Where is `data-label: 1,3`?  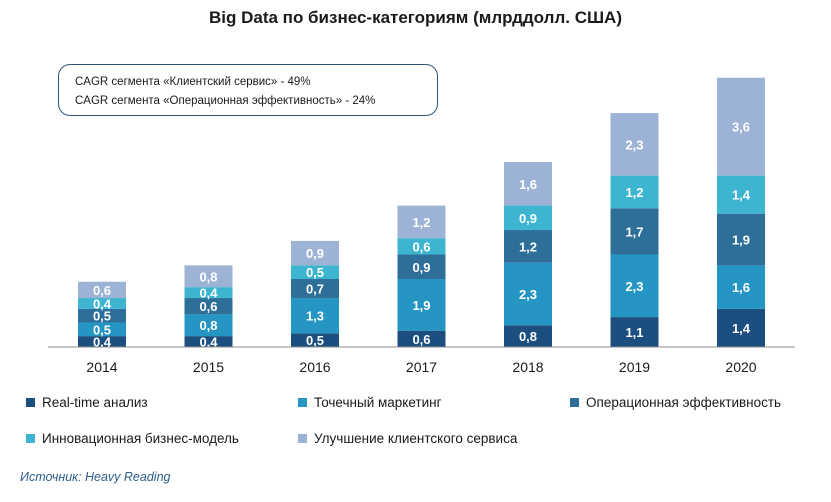 data-label: 1,3 is located at coordinates (315, 316).